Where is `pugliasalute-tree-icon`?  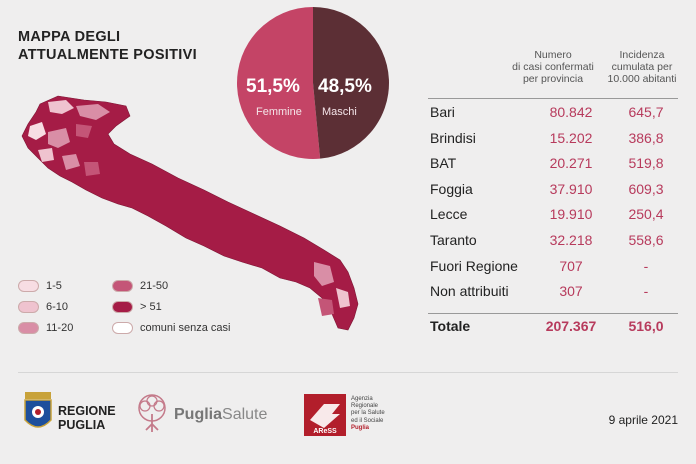 pugliasalute-tree-icon is located at coordinates (152, 413).